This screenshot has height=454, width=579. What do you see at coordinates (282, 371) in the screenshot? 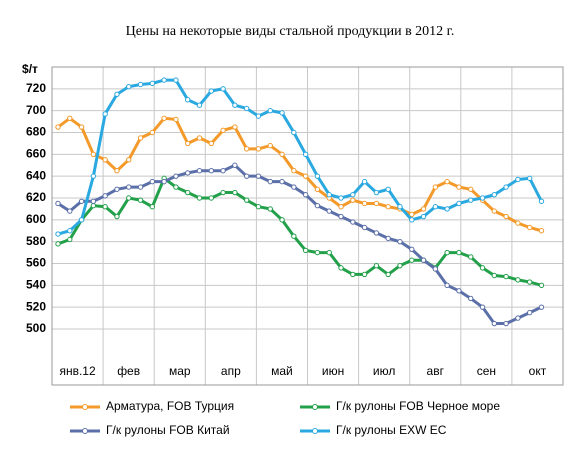
I see `x-tick-label: май` at bounding box center [282, 371].